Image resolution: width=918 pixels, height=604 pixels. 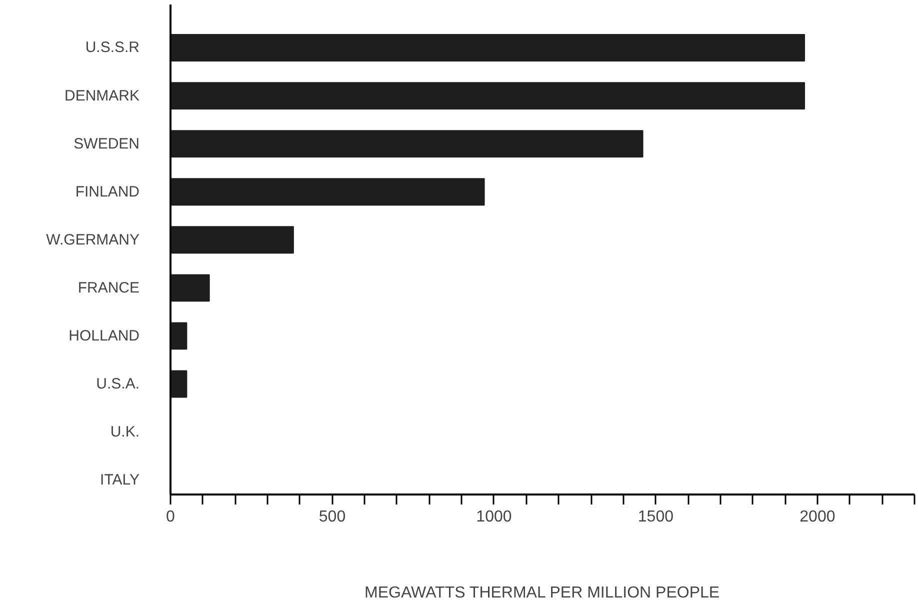 I want to click on x-tick-label: 500, so click(x=332, y=517).